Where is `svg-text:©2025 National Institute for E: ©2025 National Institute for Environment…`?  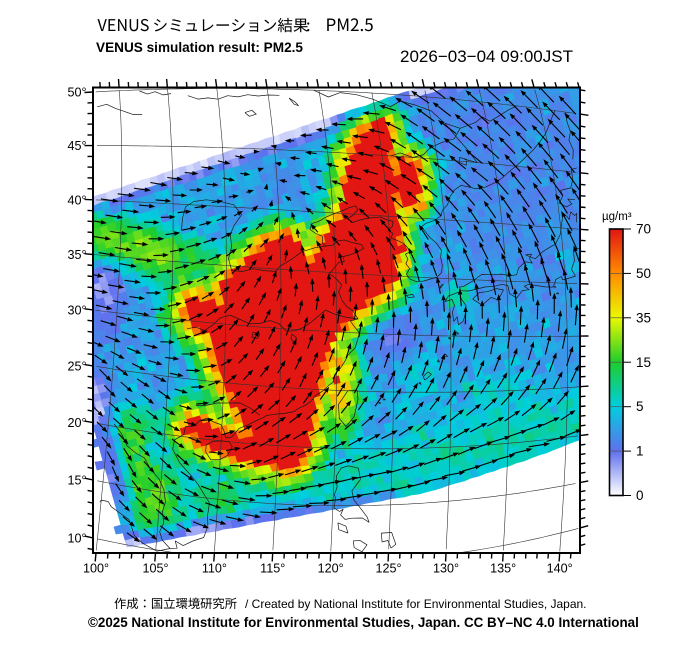
svg-text:©2025 National Institute for E: ©2025 National Institute for Environment… is located at coordinates (363, 622).